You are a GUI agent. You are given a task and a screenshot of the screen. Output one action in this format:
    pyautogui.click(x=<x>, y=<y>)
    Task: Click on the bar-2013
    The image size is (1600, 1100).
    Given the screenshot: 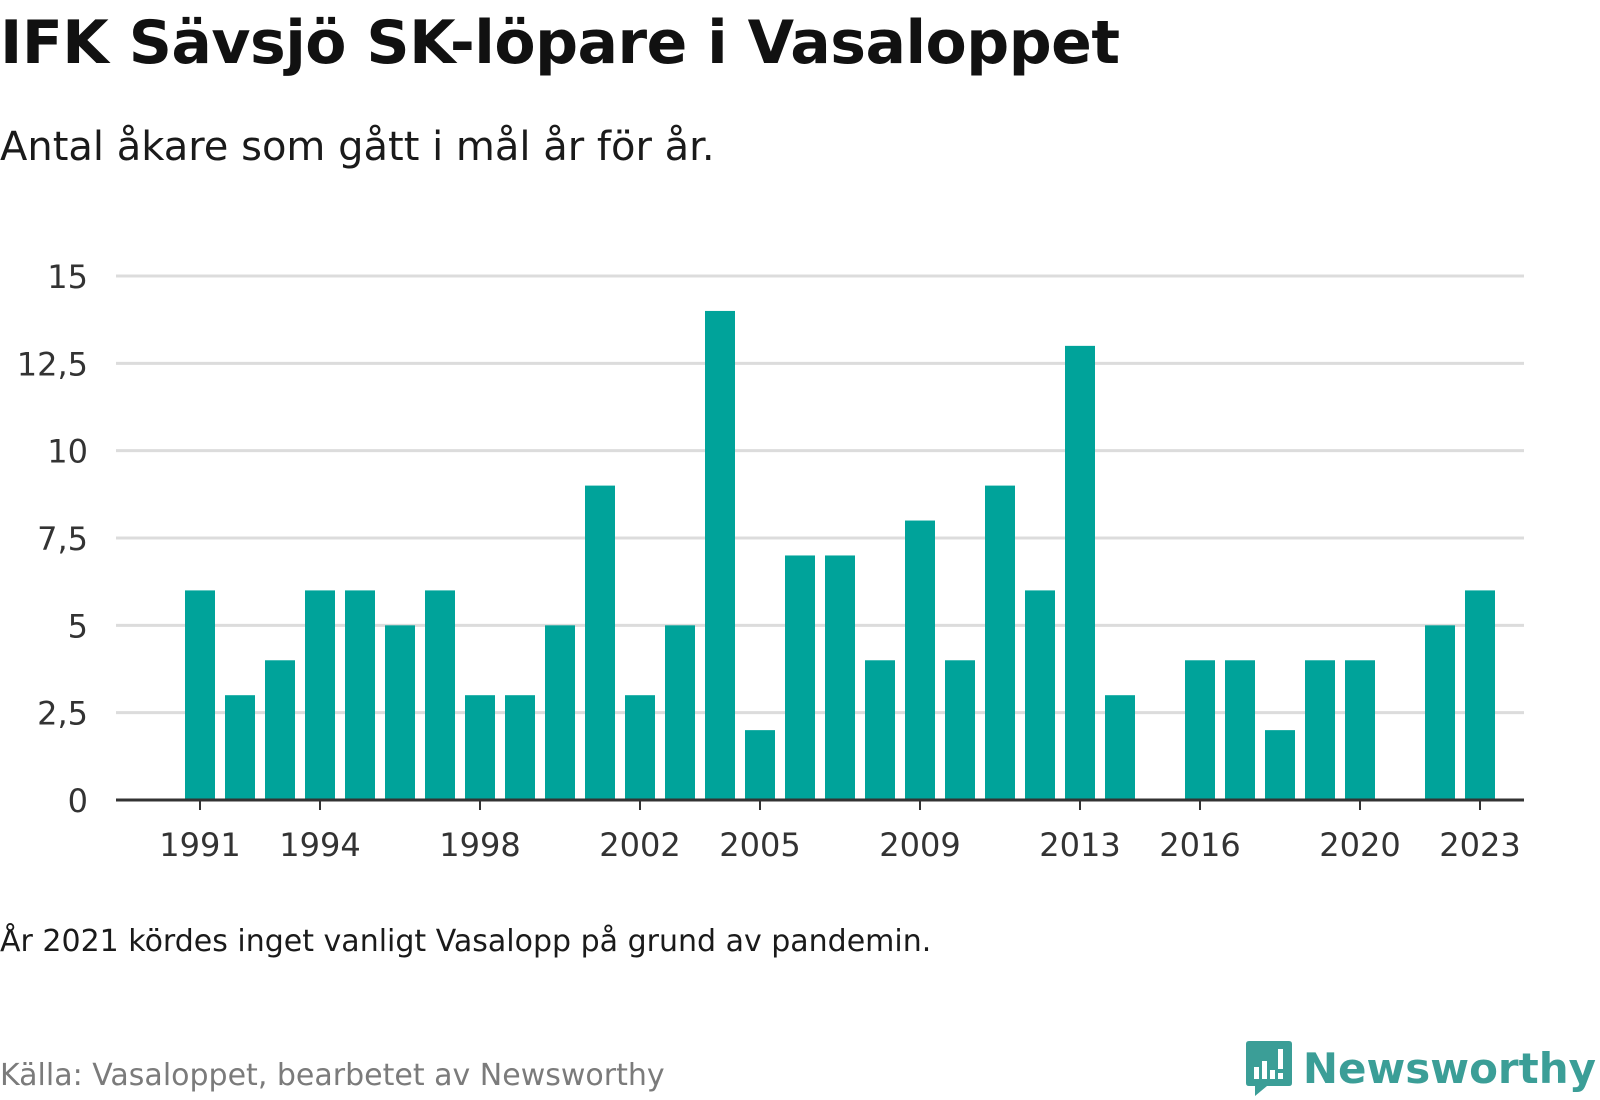 What is the action you would take?
    pyautogui.click(x=1080, y=572)
    